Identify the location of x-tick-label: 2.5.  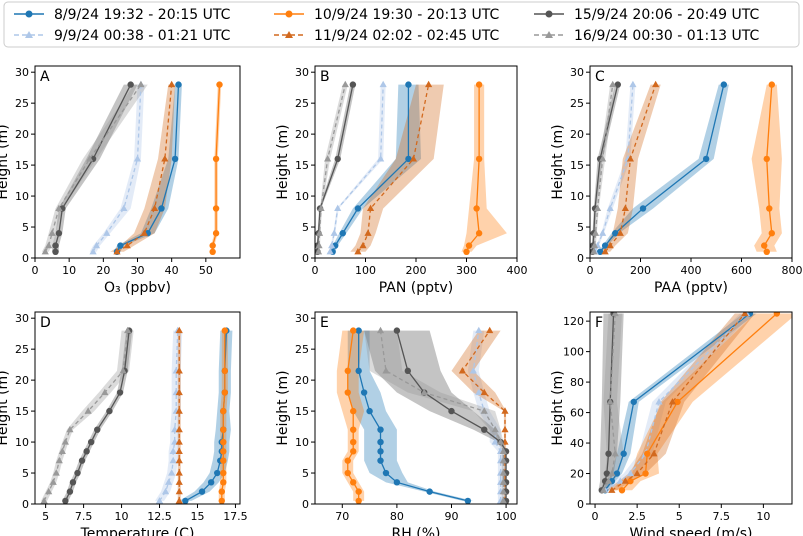
(637, 516).